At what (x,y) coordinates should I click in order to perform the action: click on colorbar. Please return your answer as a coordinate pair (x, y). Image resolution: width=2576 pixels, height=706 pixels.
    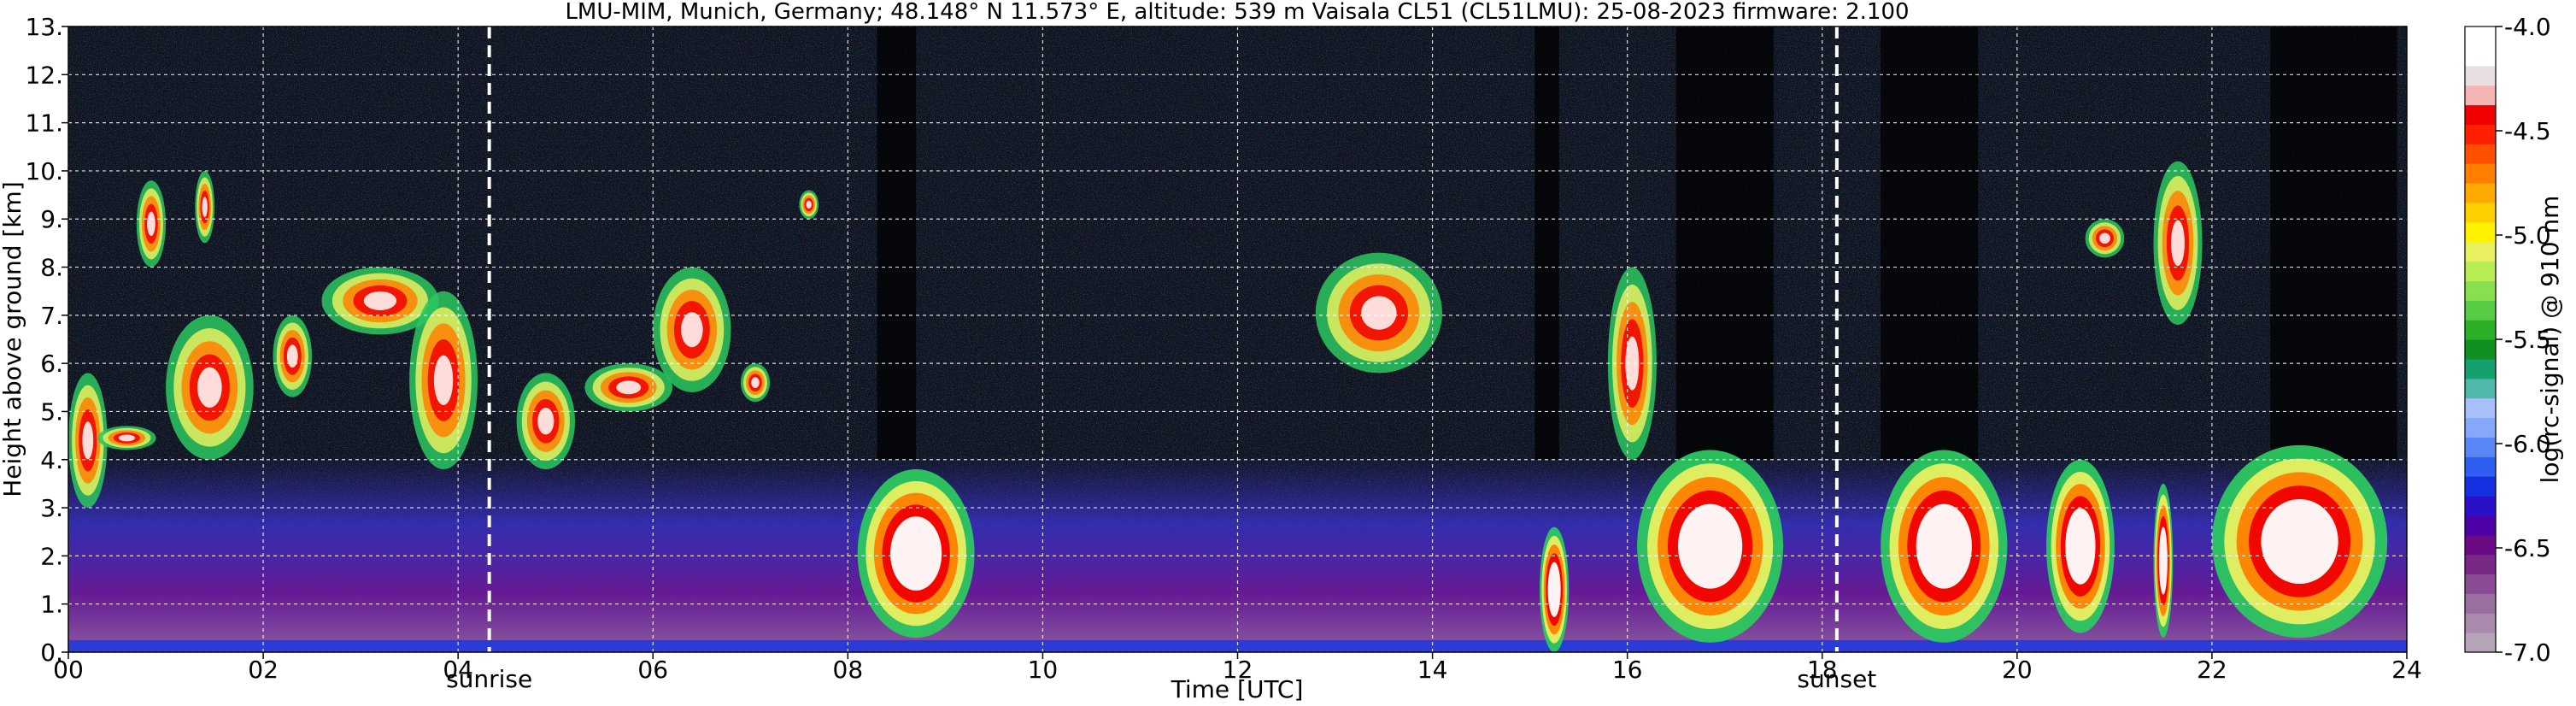
    Looking at the image, I should click on (2480, 339).